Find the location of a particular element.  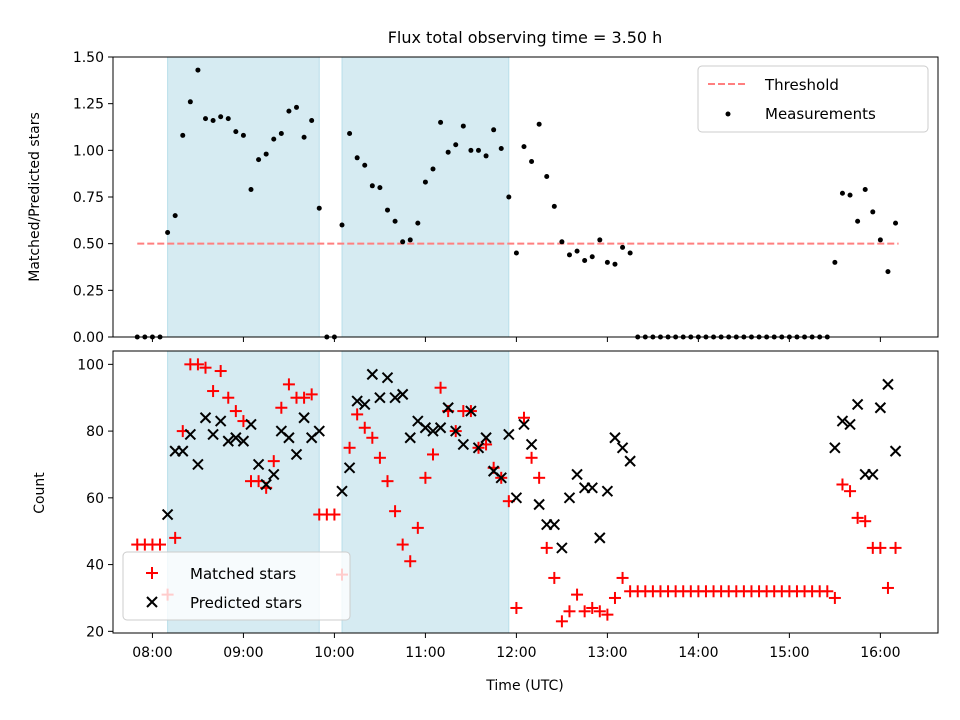

top-legend-box is located at coordinates (813, 99).